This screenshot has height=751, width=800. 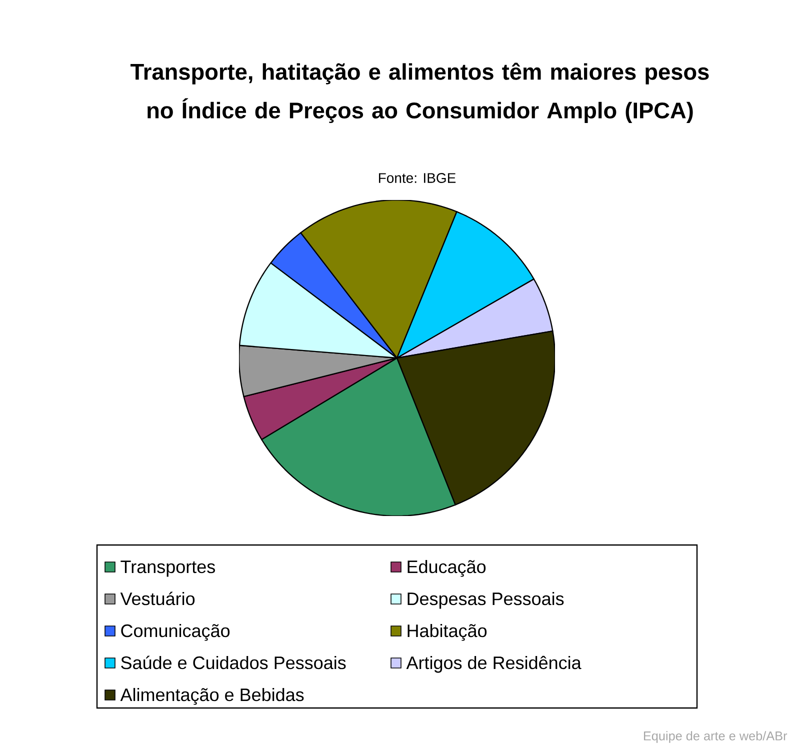 What do you see at coordinates (233, 663) in the screenshot?
I see `legend-label: Saúde e Cuidados Pessoais` at bounding box center [233, 663].